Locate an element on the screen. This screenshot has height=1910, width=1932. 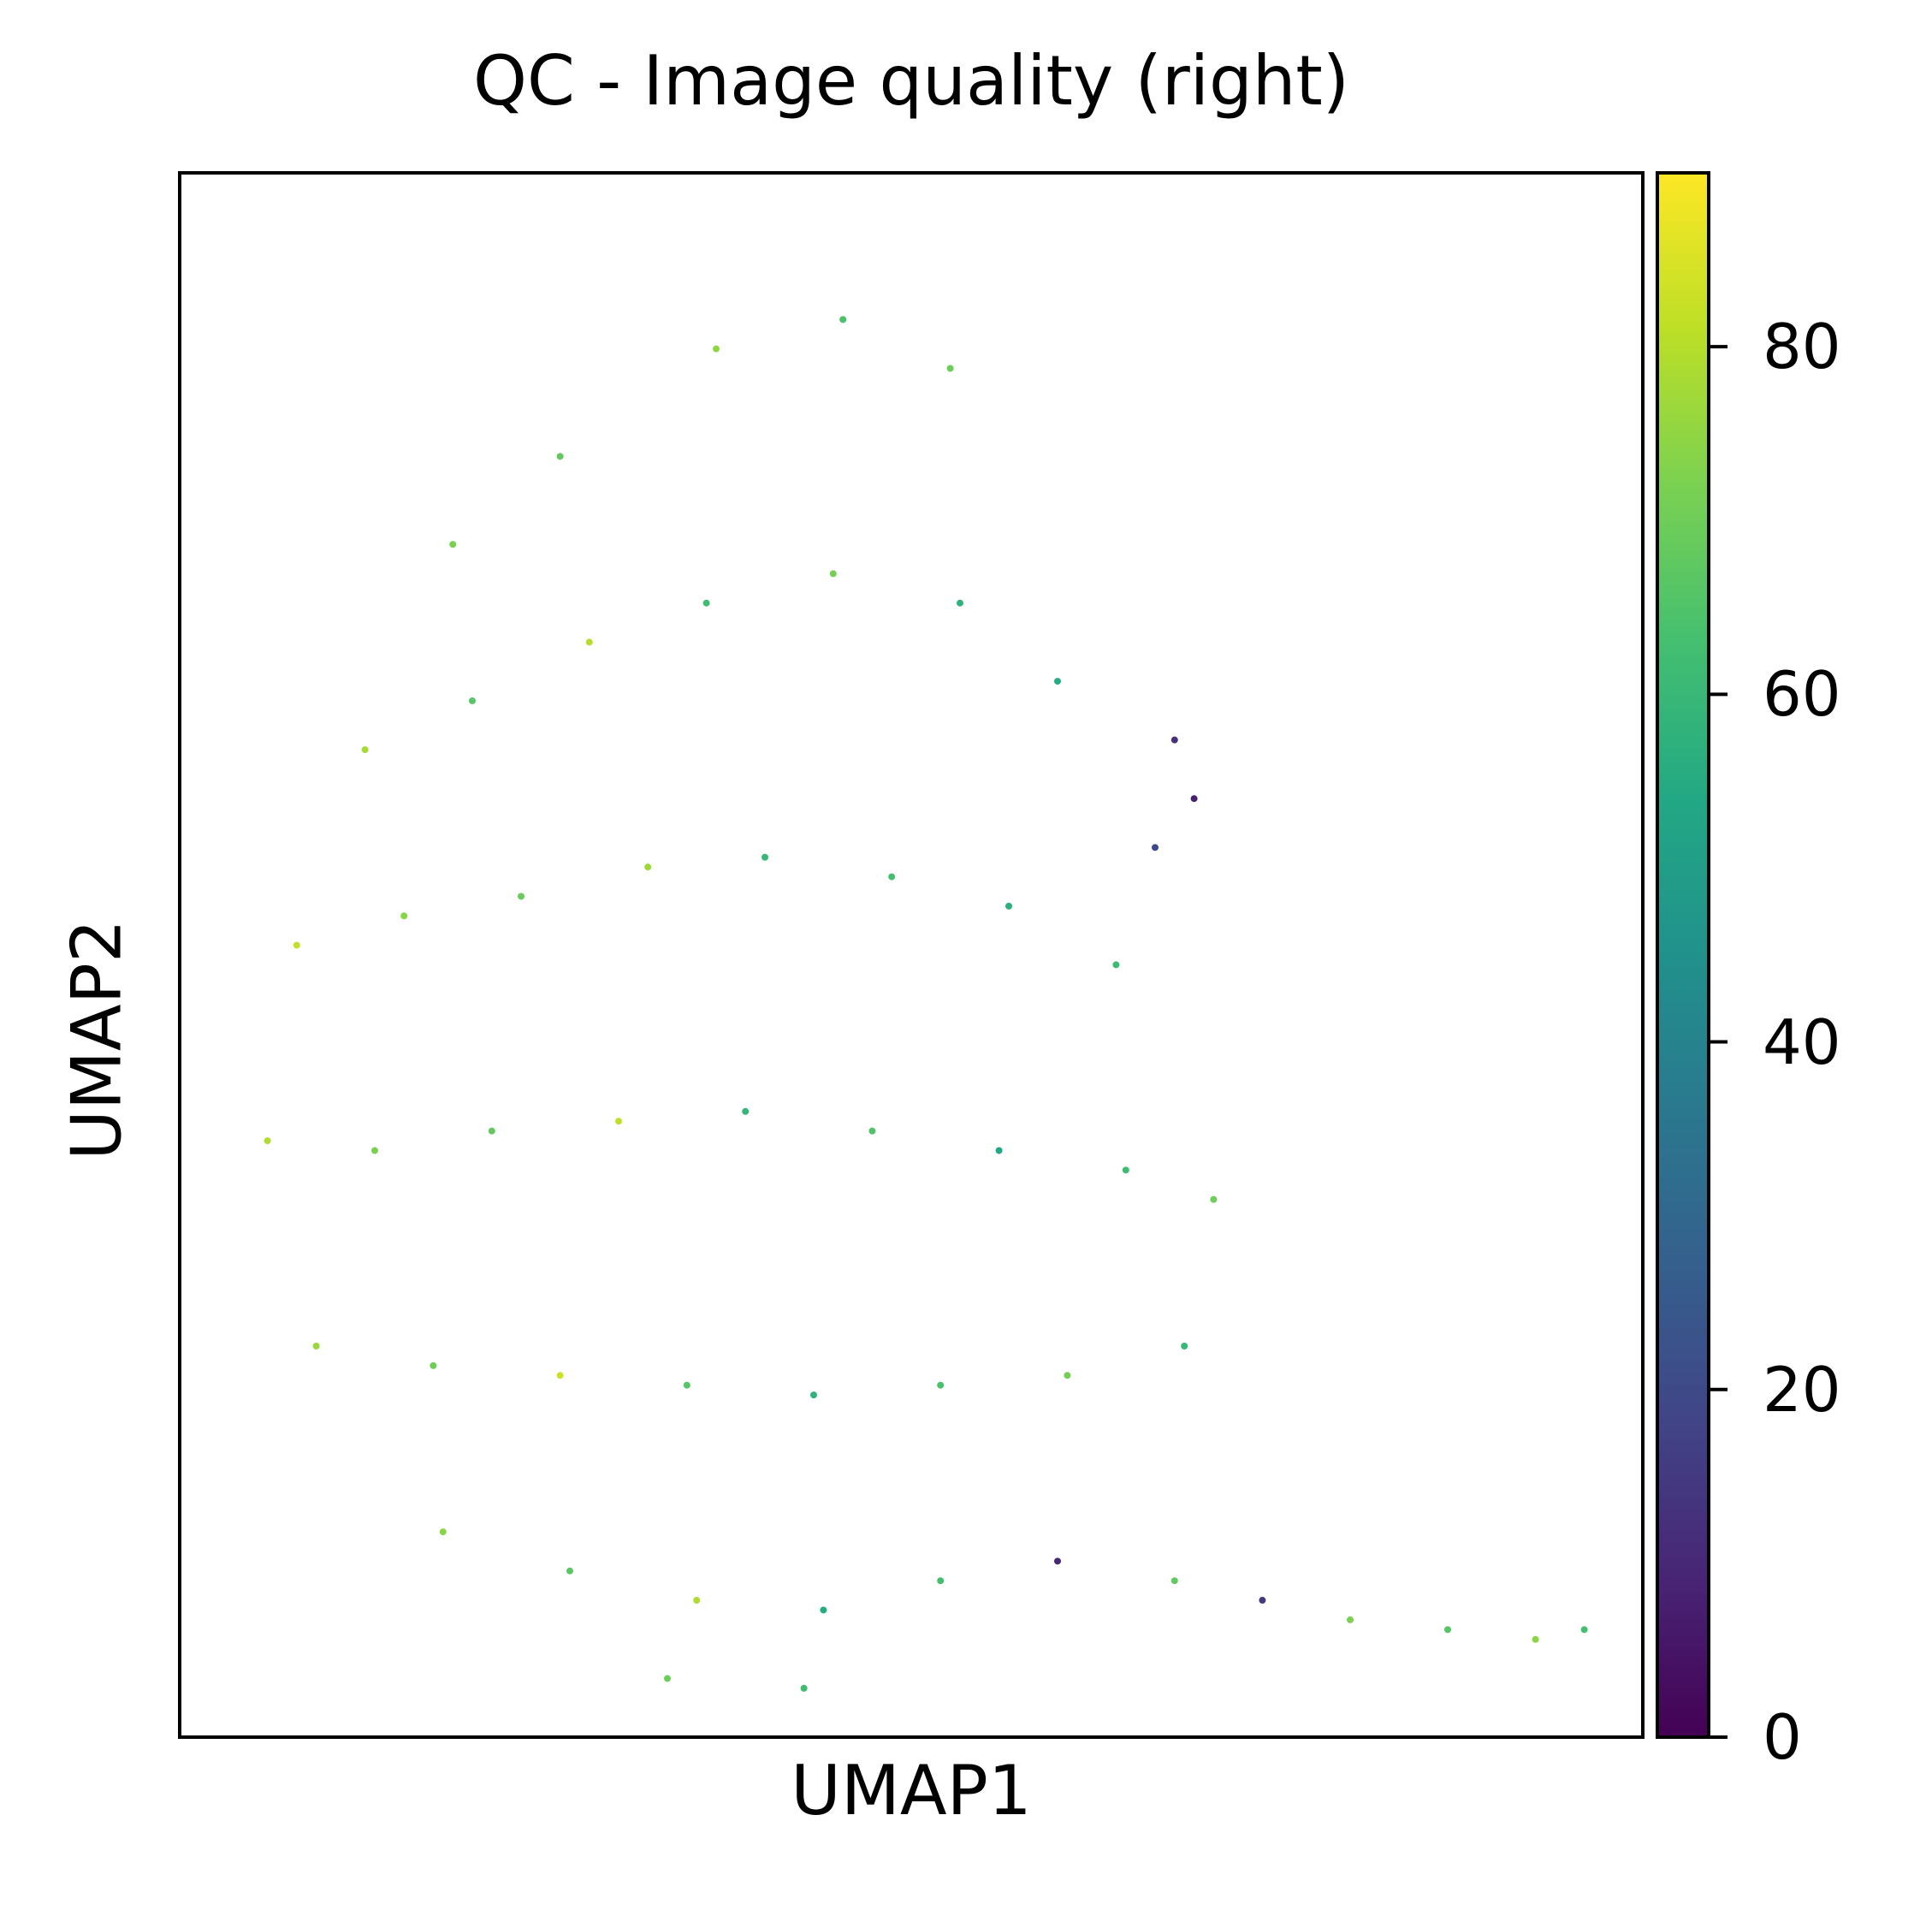
colorbar-tick-label: 80 is located at coordinates (1802, 347).